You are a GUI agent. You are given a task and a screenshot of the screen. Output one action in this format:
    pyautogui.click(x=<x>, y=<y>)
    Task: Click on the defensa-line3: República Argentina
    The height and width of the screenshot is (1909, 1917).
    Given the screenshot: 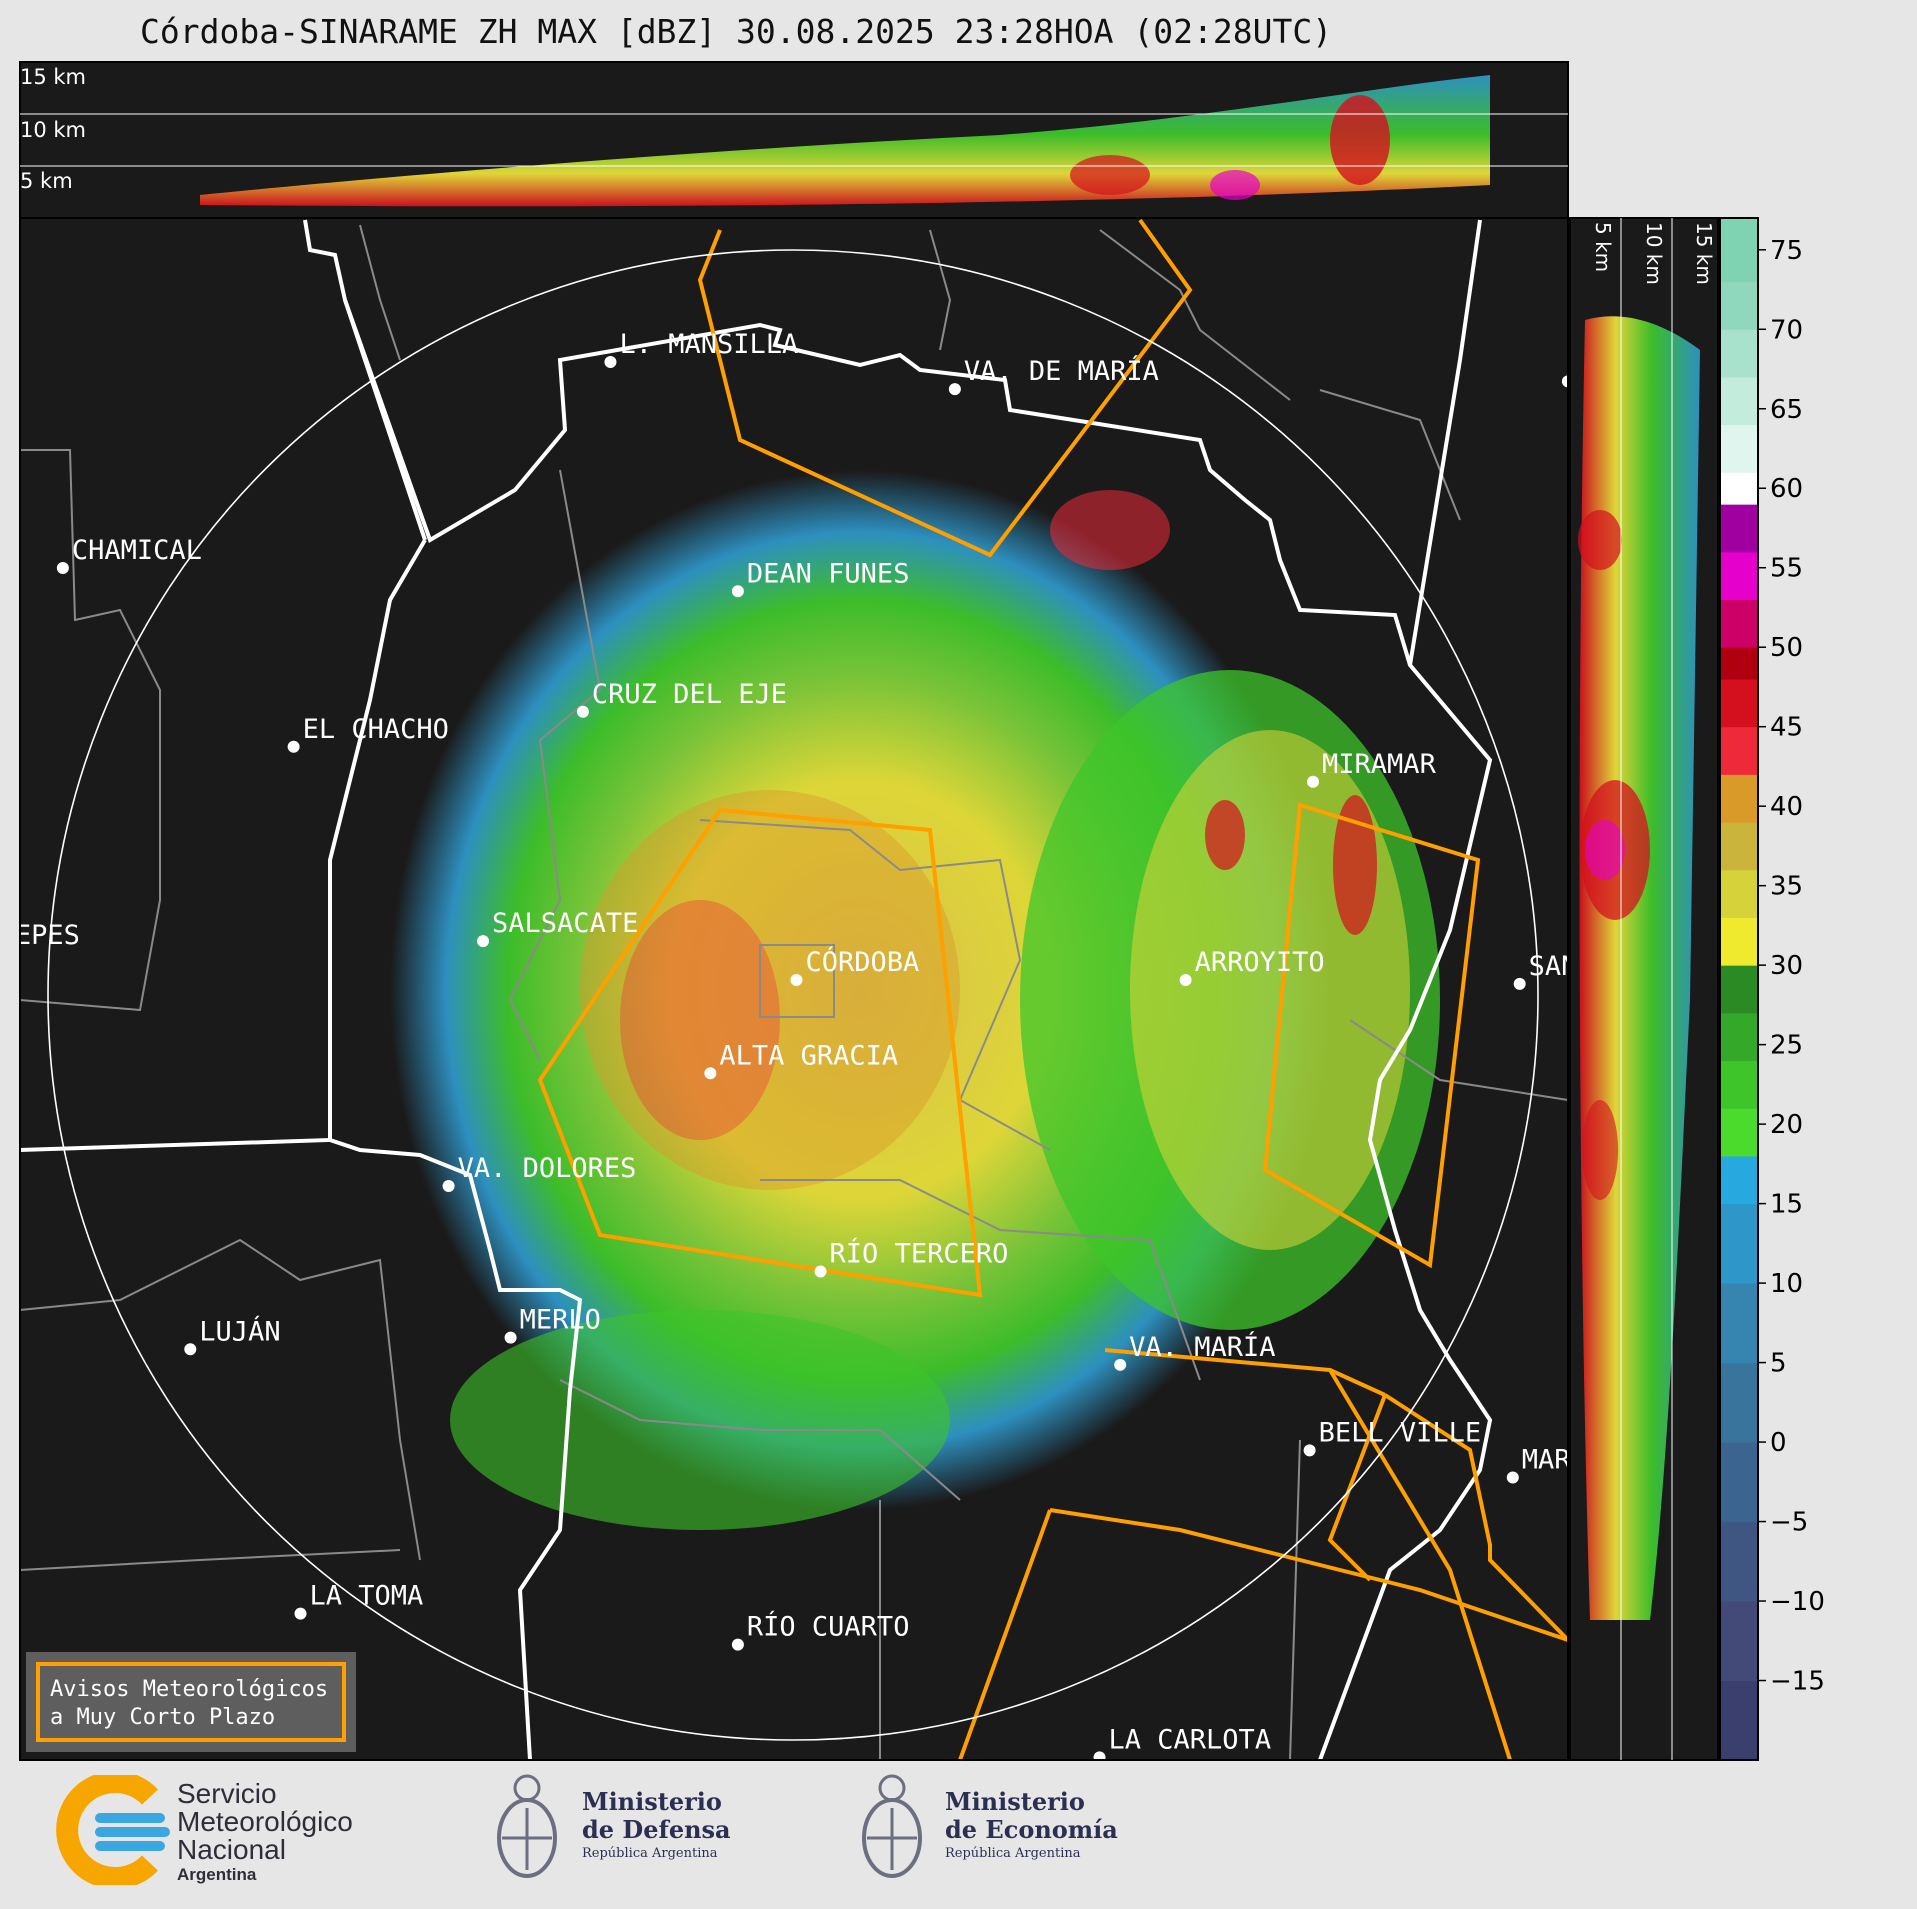 What is the action you would take?
    pyautogui.click(x=650, y=1853)
    